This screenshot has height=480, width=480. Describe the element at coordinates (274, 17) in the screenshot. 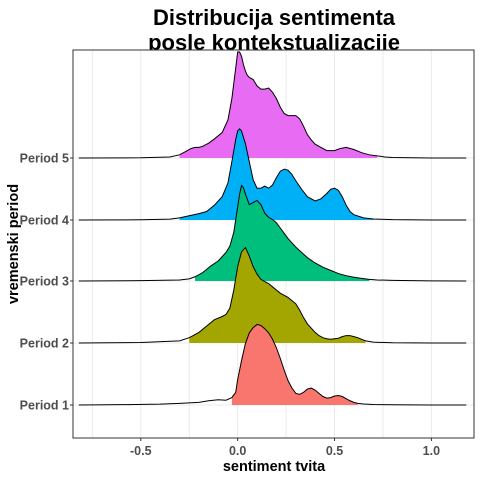

I see `chart-title-line-1: Distribucija sentimenta` at that location.